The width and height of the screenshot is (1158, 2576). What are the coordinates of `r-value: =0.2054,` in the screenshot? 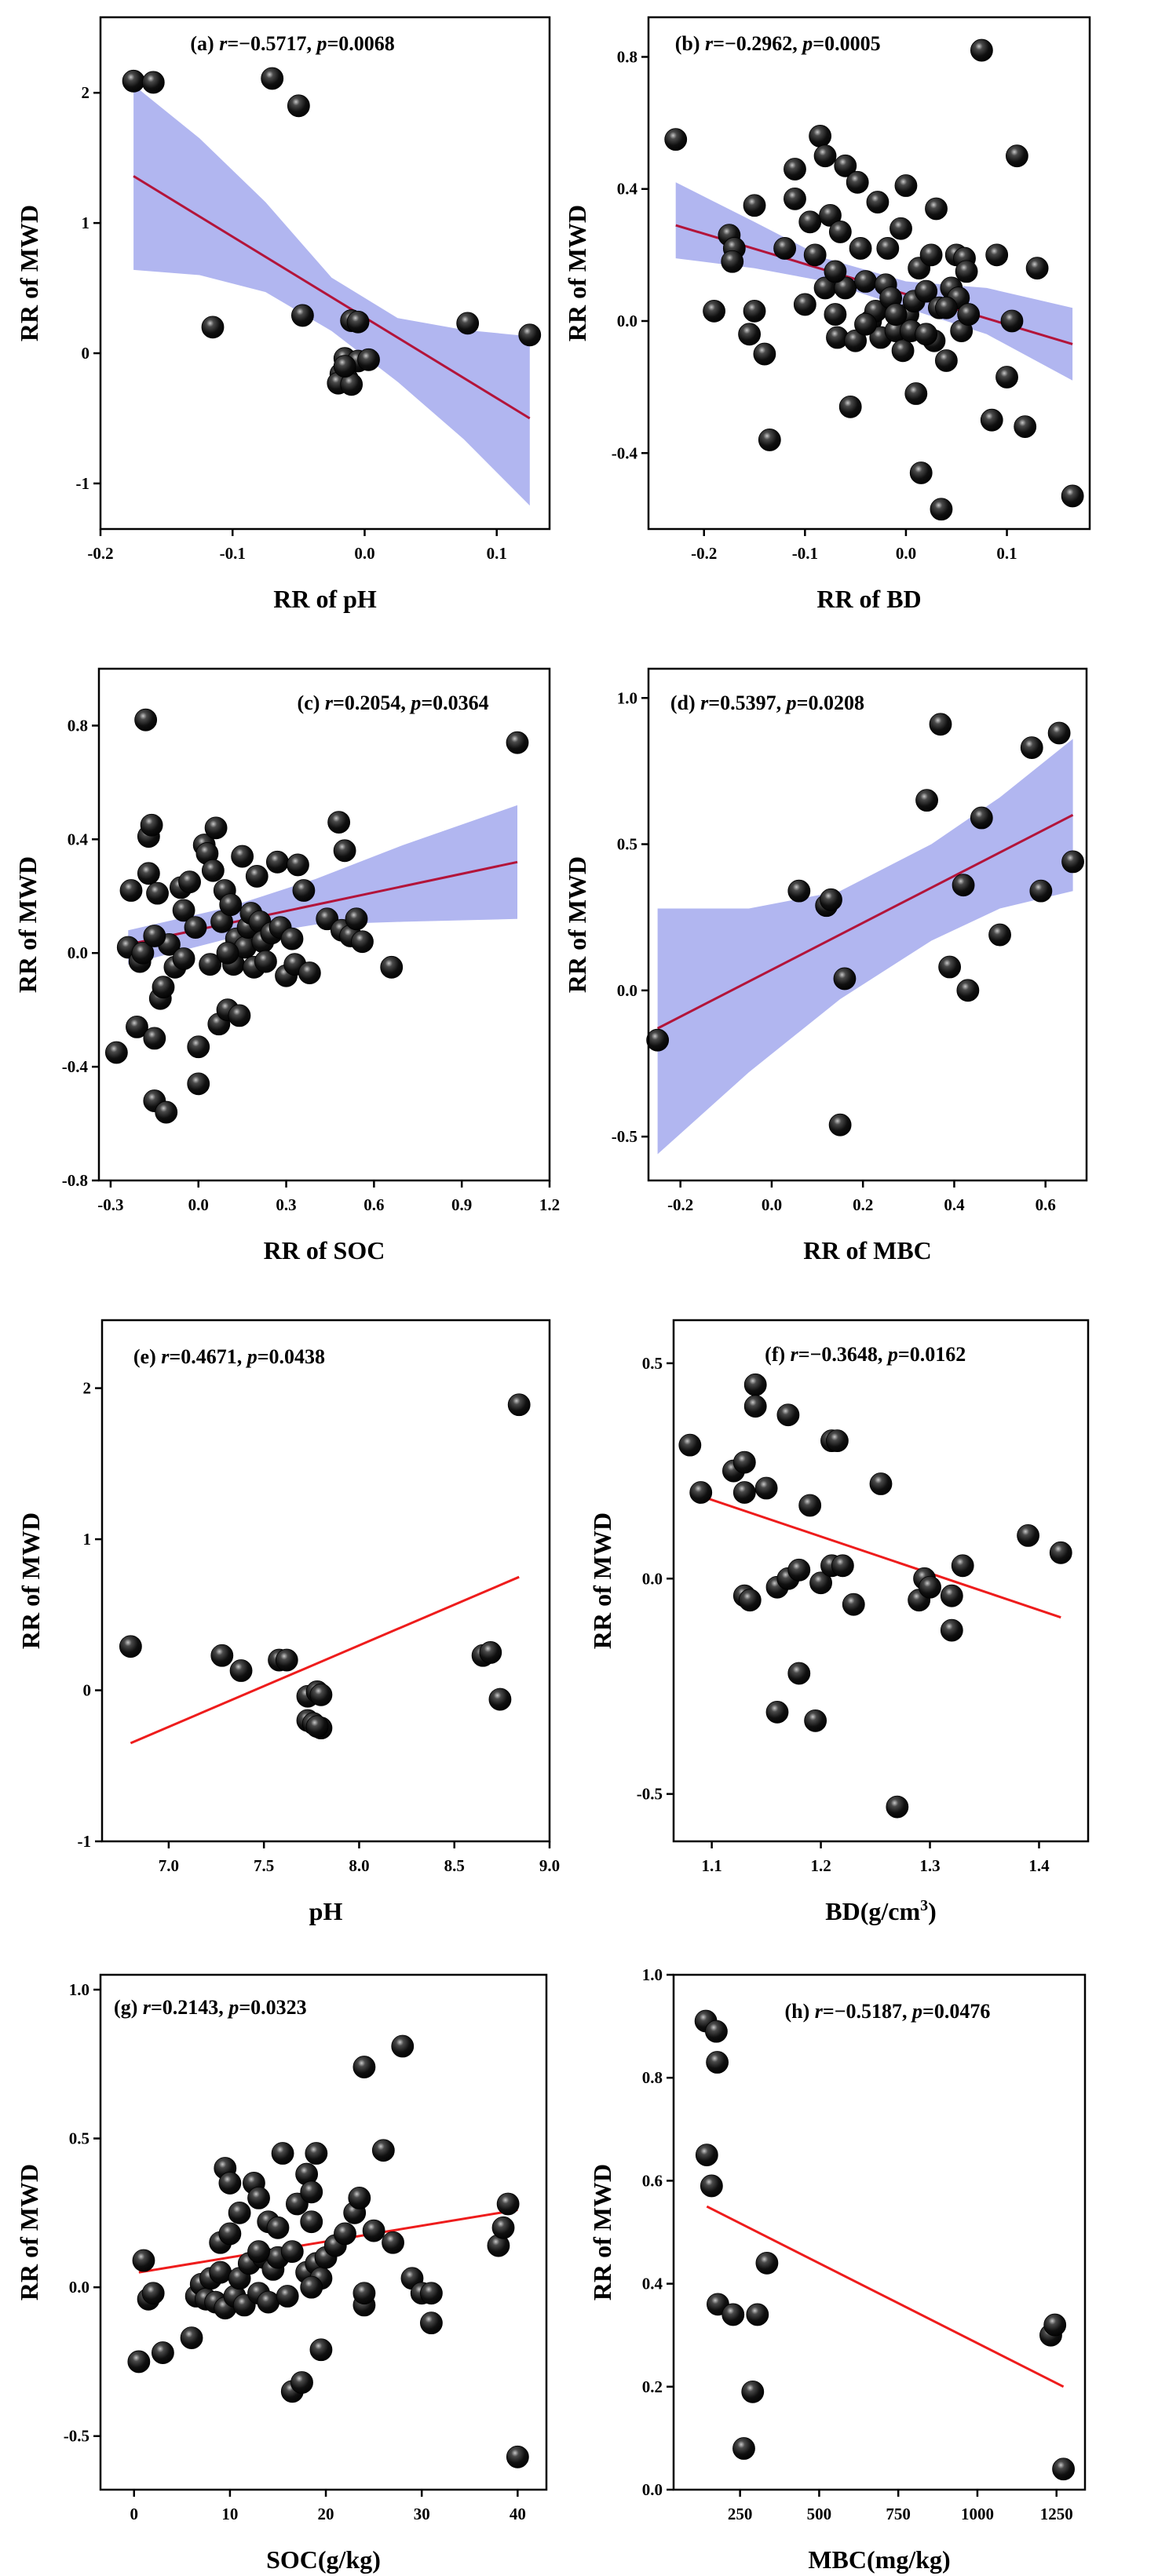 It's located at (372, 702).